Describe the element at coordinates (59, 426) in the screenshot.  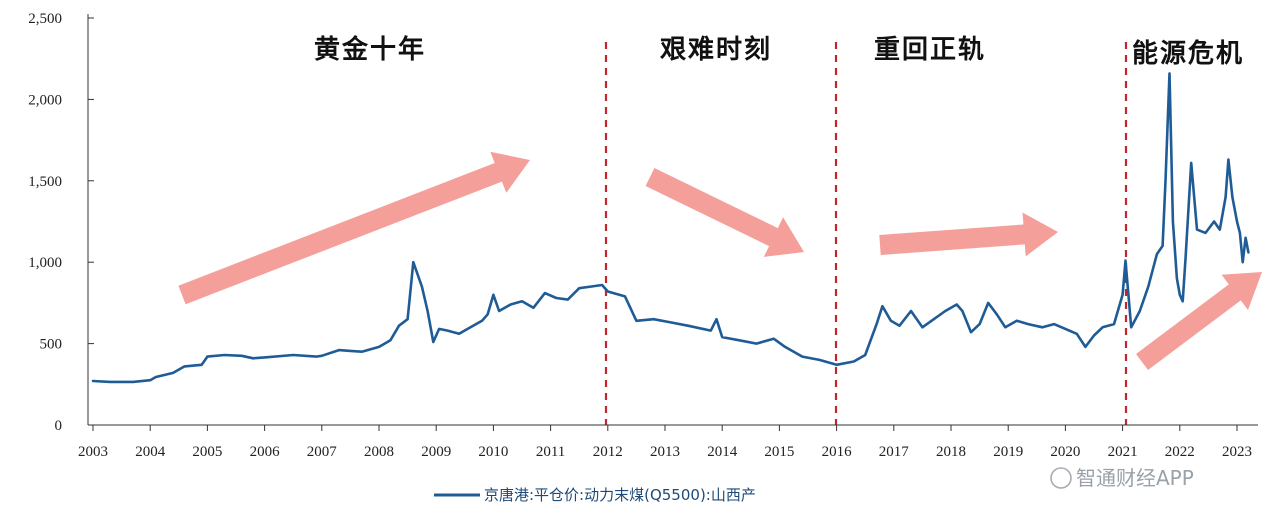
I see `y-tick-label: 0` at that location.